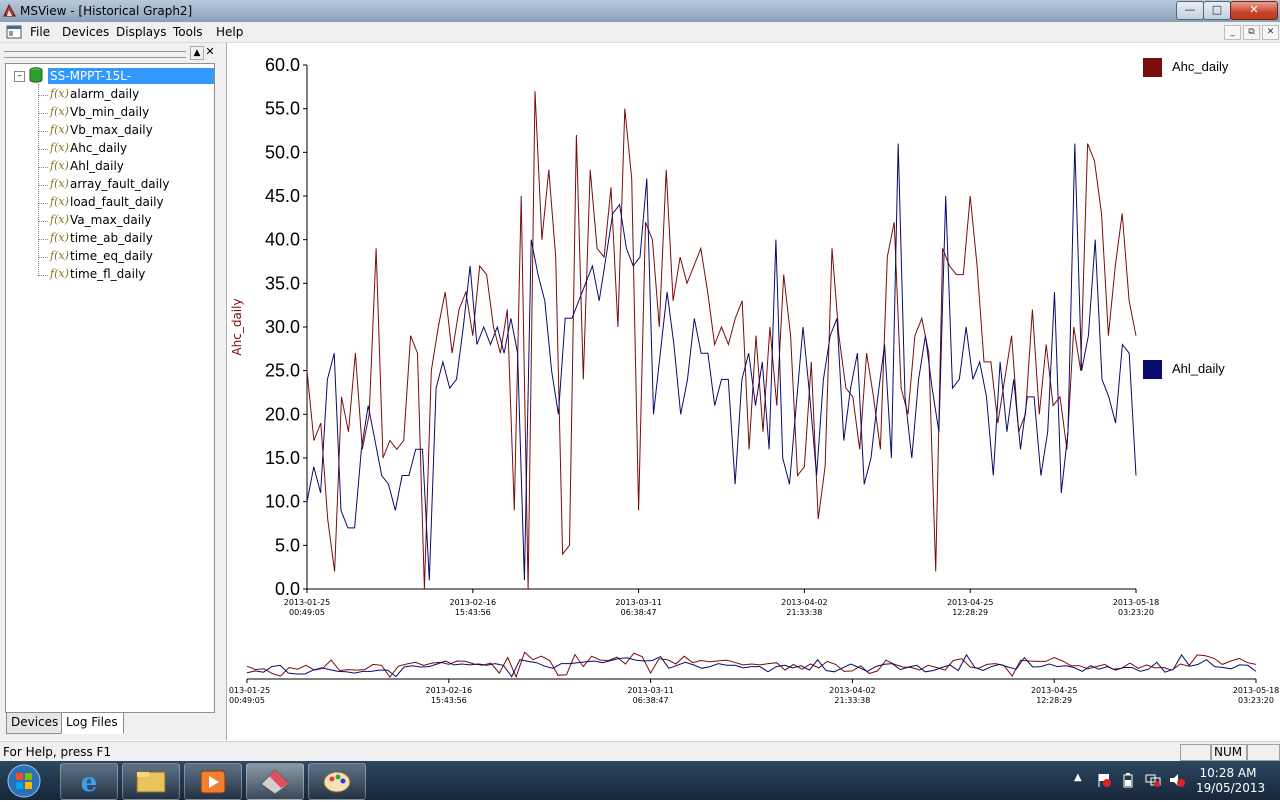  What do you see at coordinates (111, 256) in the screenshot?
I see `tree-item-label: time_eq_daily` at bounding box center [111, 256].